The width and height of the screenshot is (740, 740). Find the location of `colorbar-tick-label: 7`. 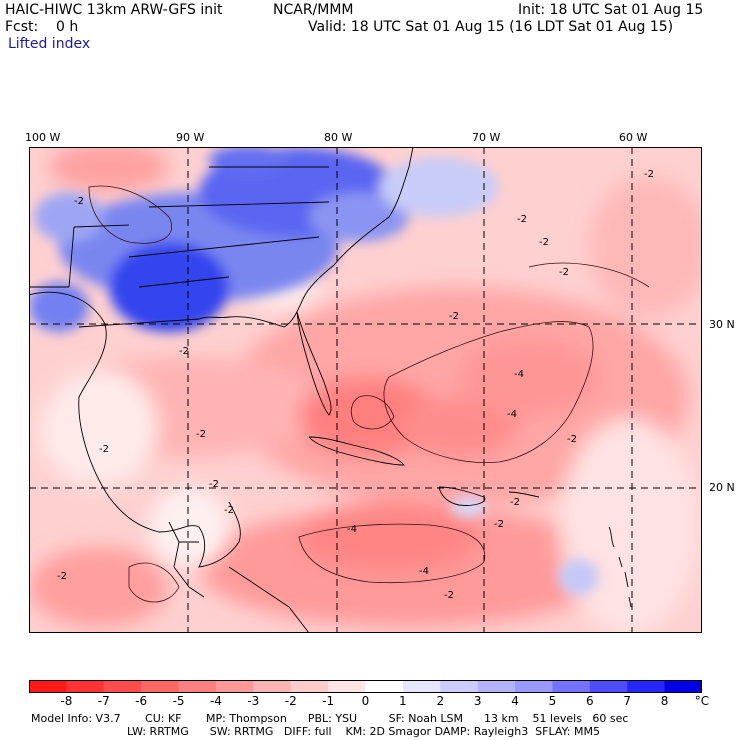

colorbar-tick-label: 7 is located at coordinates (627, 701).